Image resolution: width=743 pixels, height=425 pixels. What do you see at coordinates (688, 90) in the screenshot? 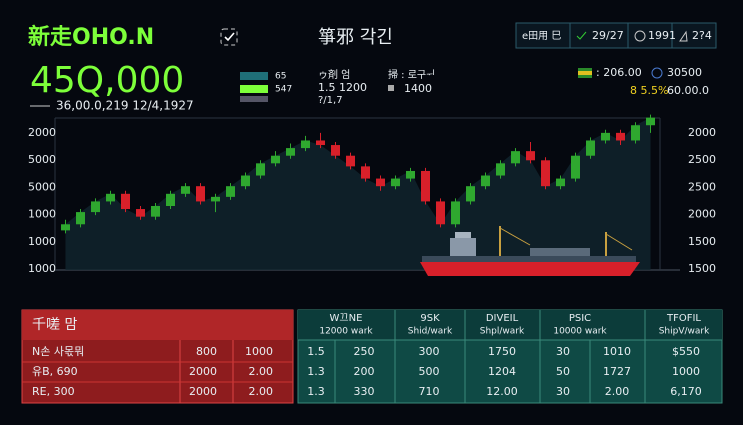
I see `quote: 60.00.0` at bounding box center [688, 90].